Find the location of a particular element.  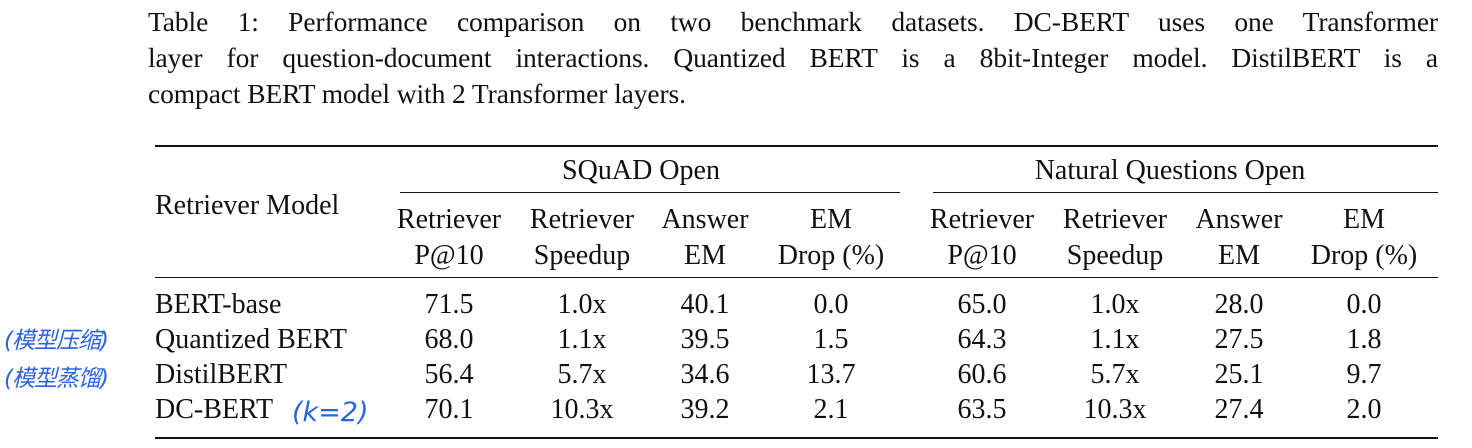

handwritten-annotation: (模型压缩) is located at coordinates (56, 341).